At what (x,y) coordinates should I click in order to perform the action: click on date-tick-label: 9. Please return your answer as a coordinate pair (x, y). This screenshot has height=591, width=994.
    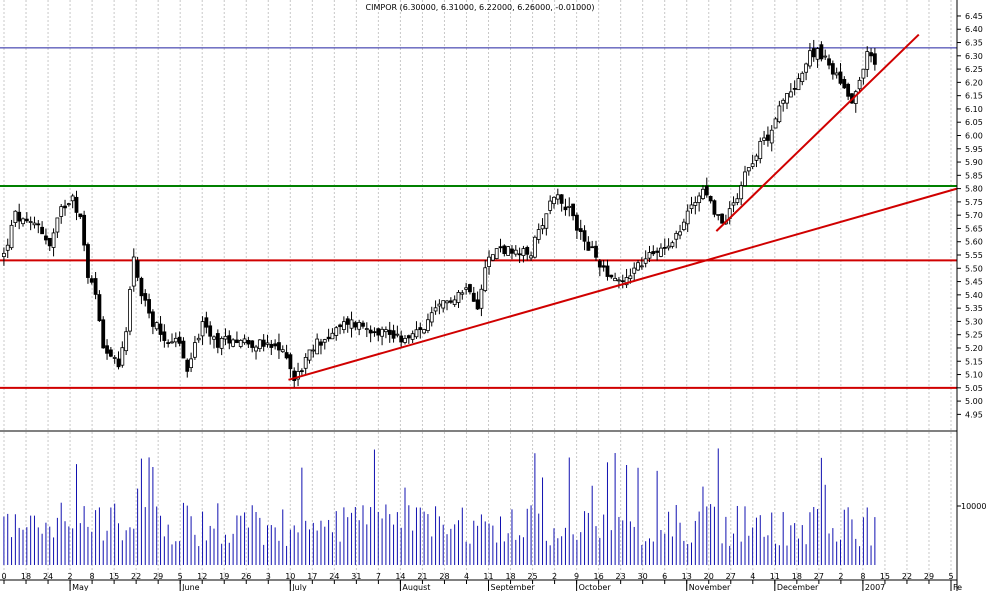
    Looking at the image, I should click on (576, 576).